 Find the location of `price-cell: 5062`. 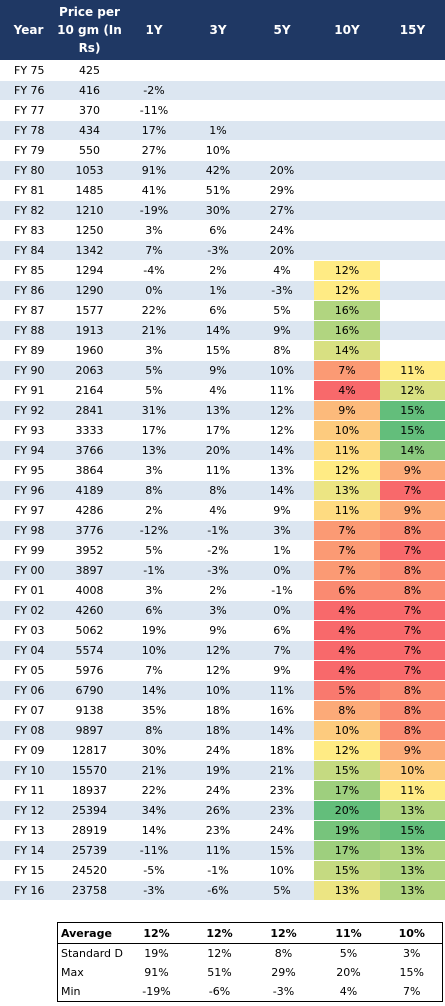

price-cell: 5062 is located at coordinates (89, 630).